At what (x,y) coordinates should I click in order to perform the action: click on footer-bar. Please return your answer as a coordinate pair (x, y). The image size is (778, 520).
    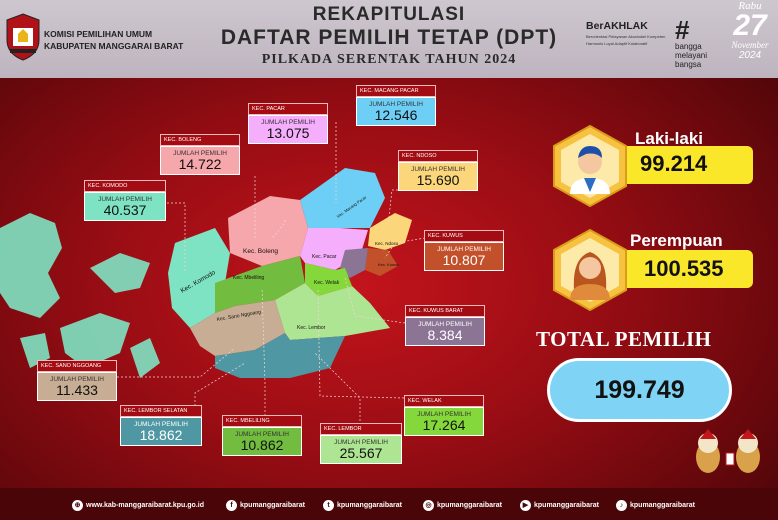
    Looking at the image, I should click on (389, 504).